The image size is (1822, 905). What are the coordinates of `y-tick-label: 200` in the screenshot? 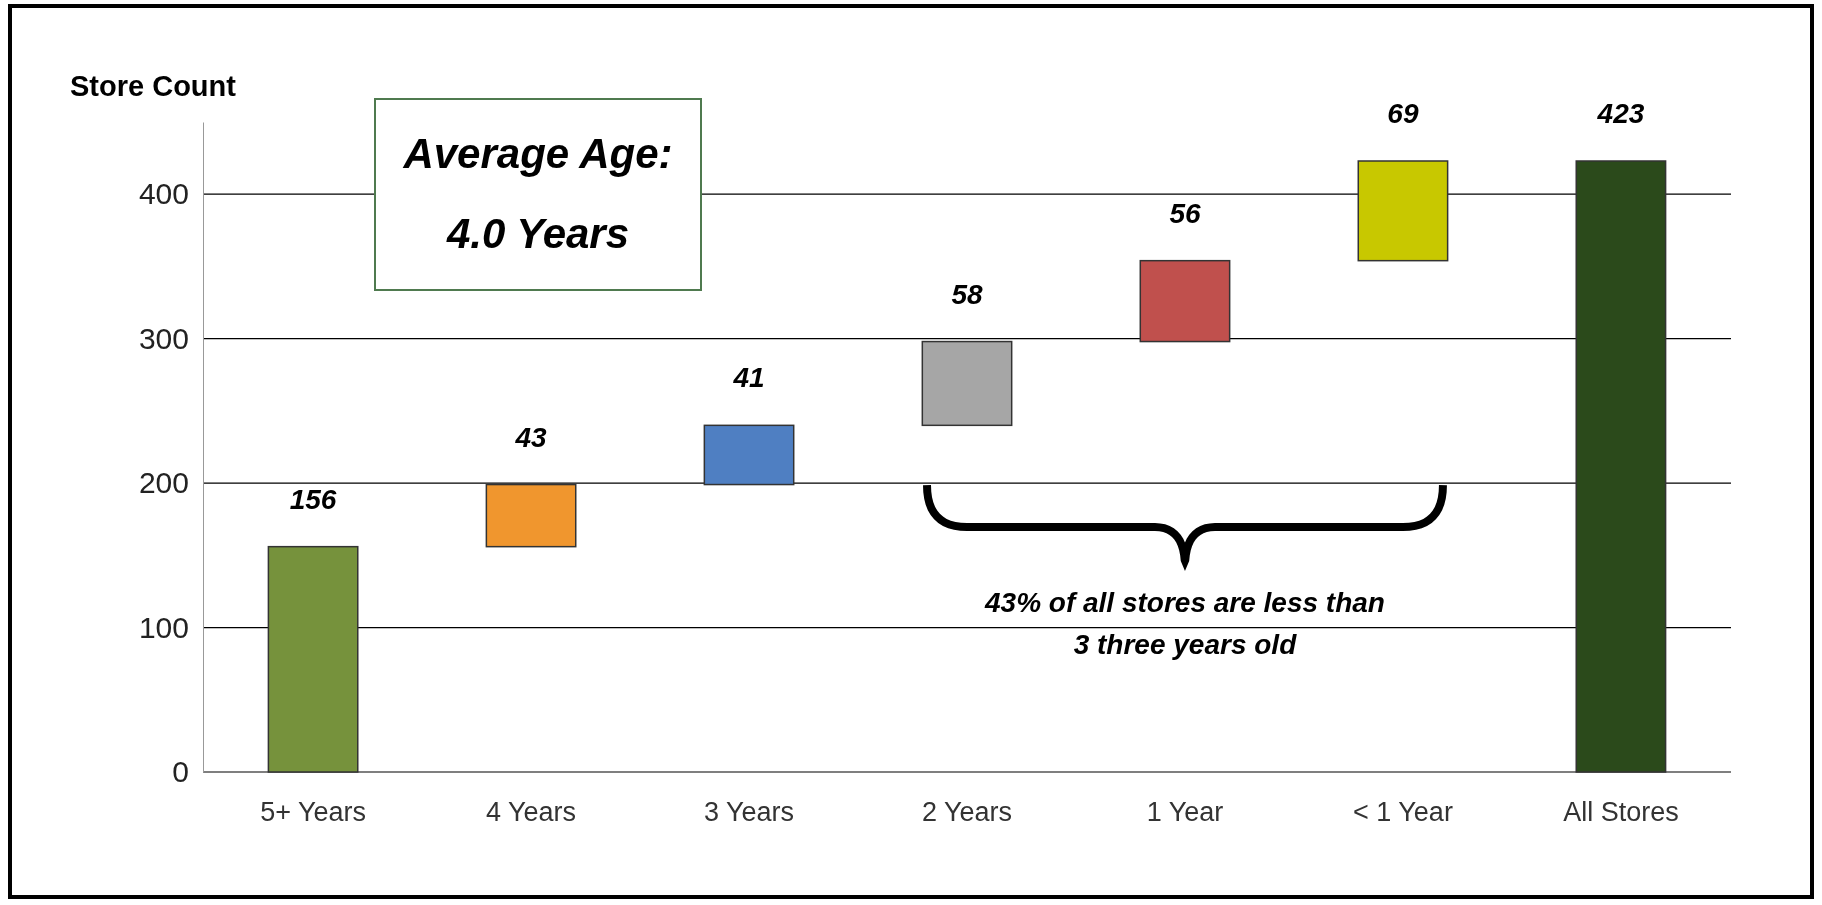 It's located at (163, 483).